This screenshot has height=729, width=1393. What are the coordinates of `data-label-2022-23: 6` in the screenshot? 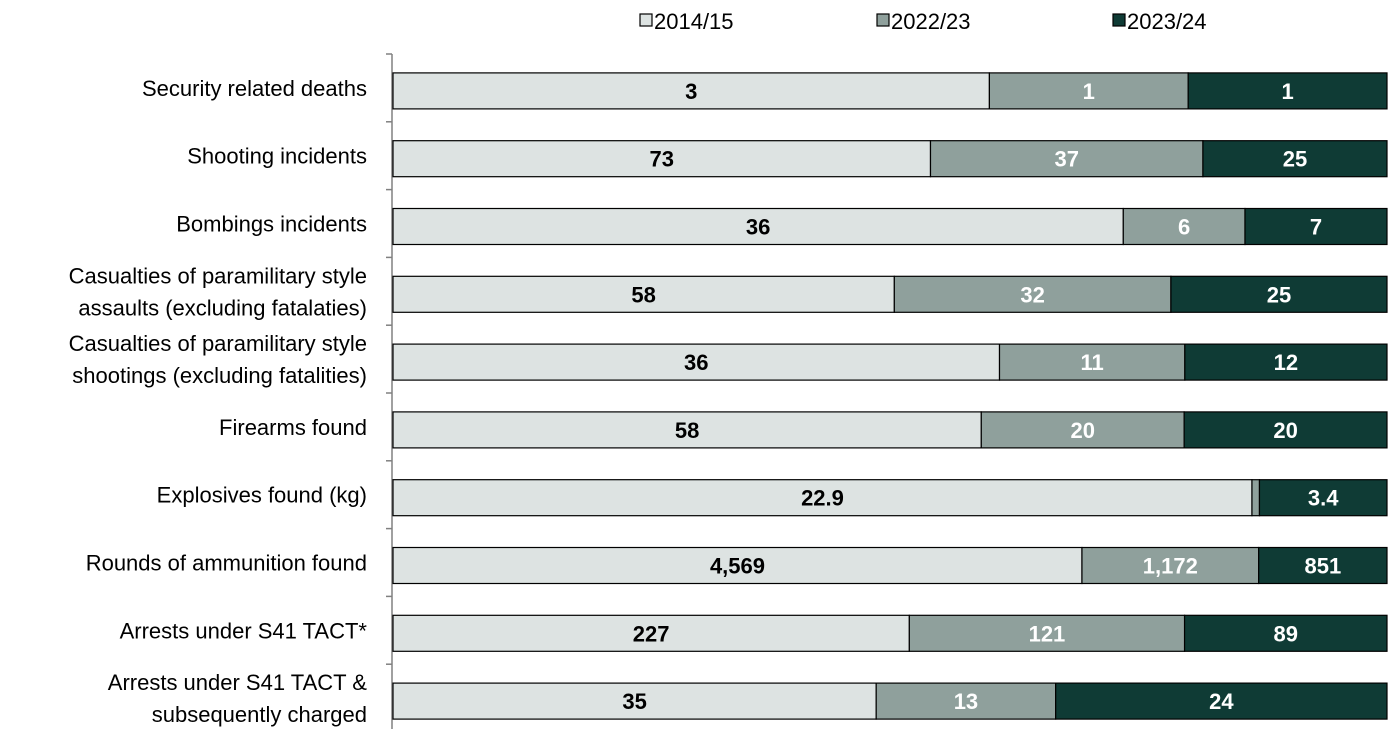 It's located at (1184, 227).